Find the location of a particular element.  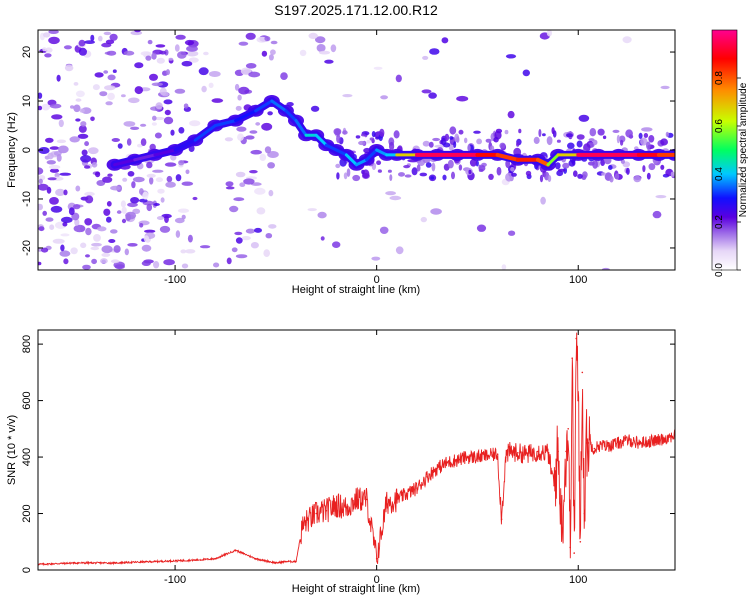

snr-x-label: Height of straight line (km) is located at coordinates (356, 589).